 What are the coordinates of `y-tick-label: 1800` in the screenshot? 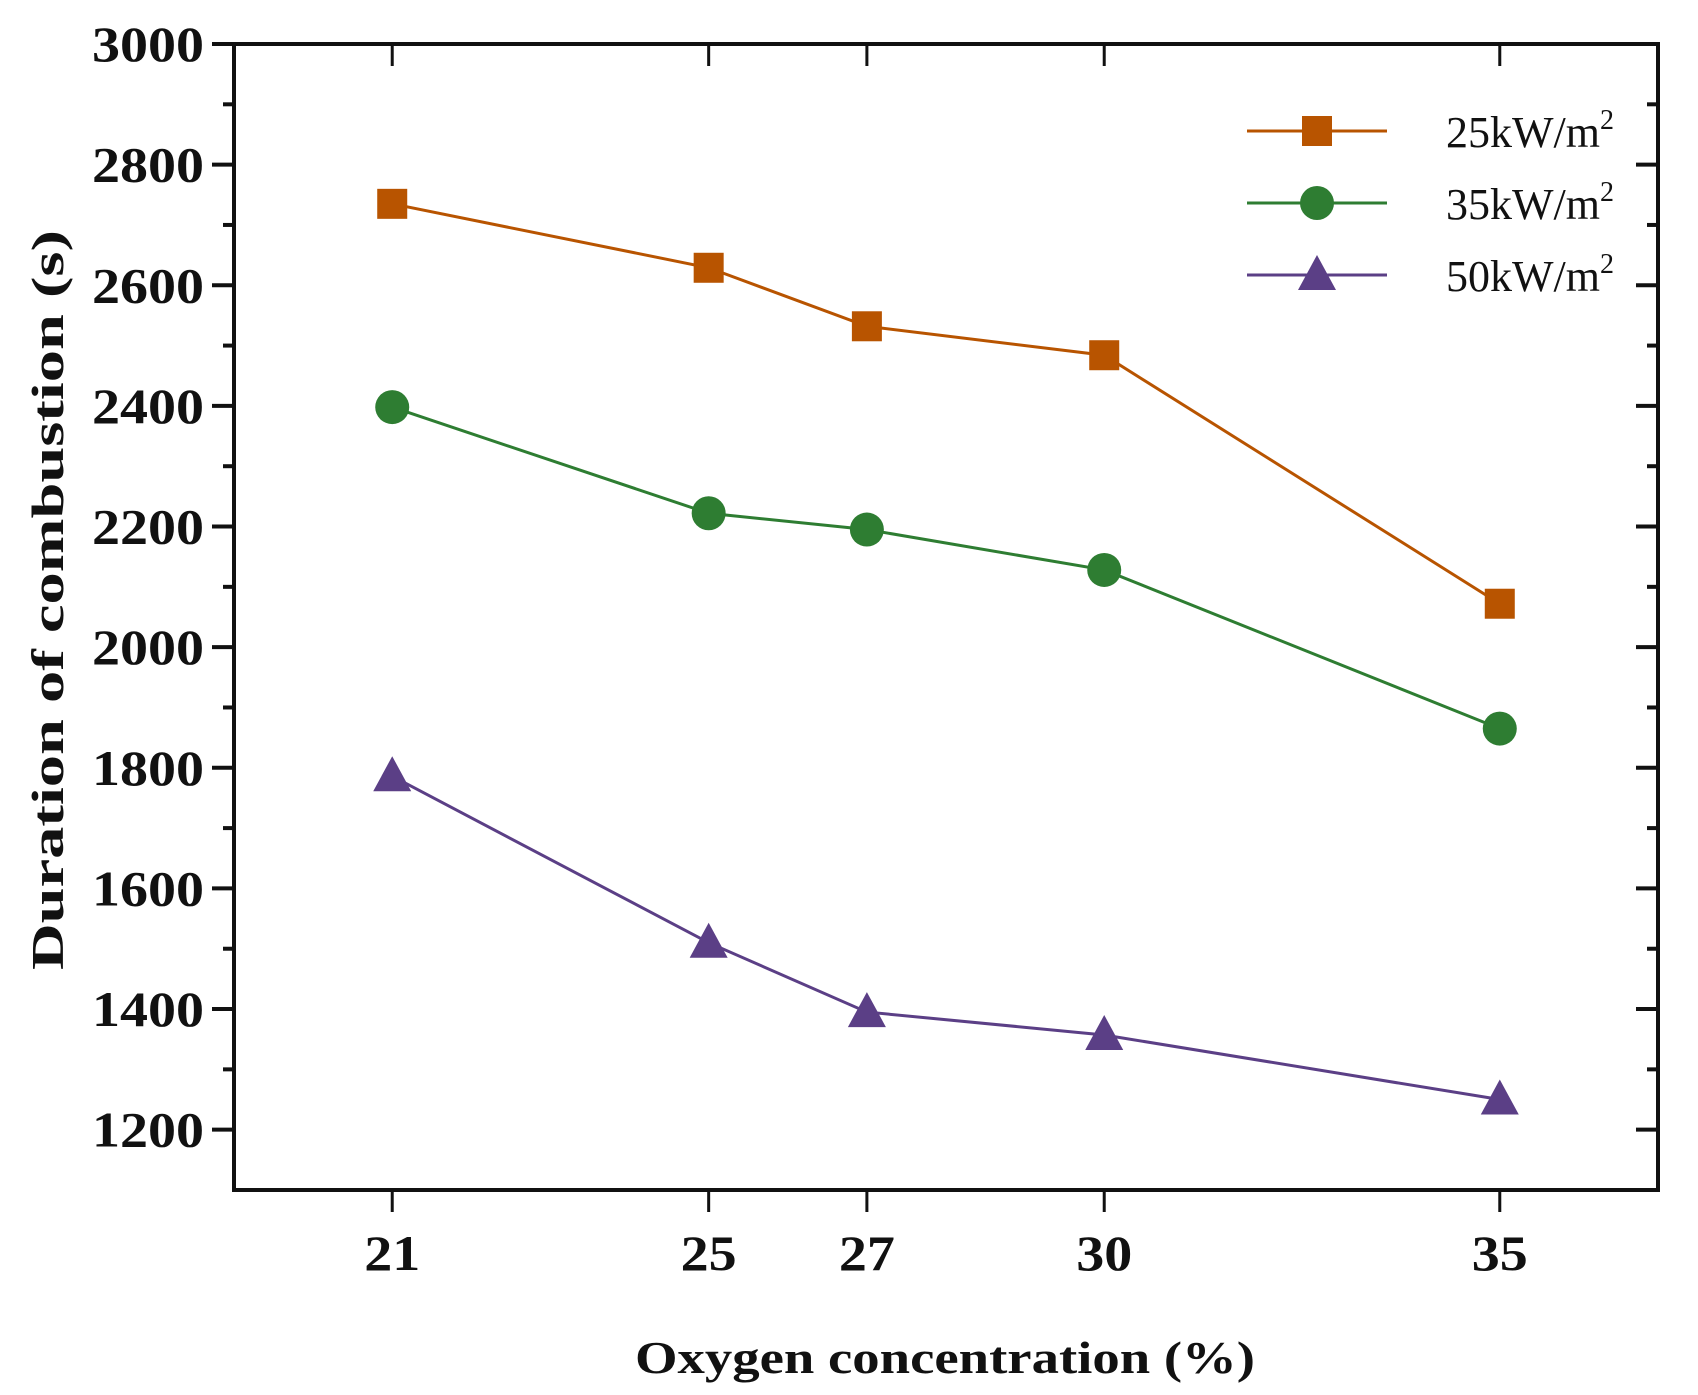 It's located at (148, 768).